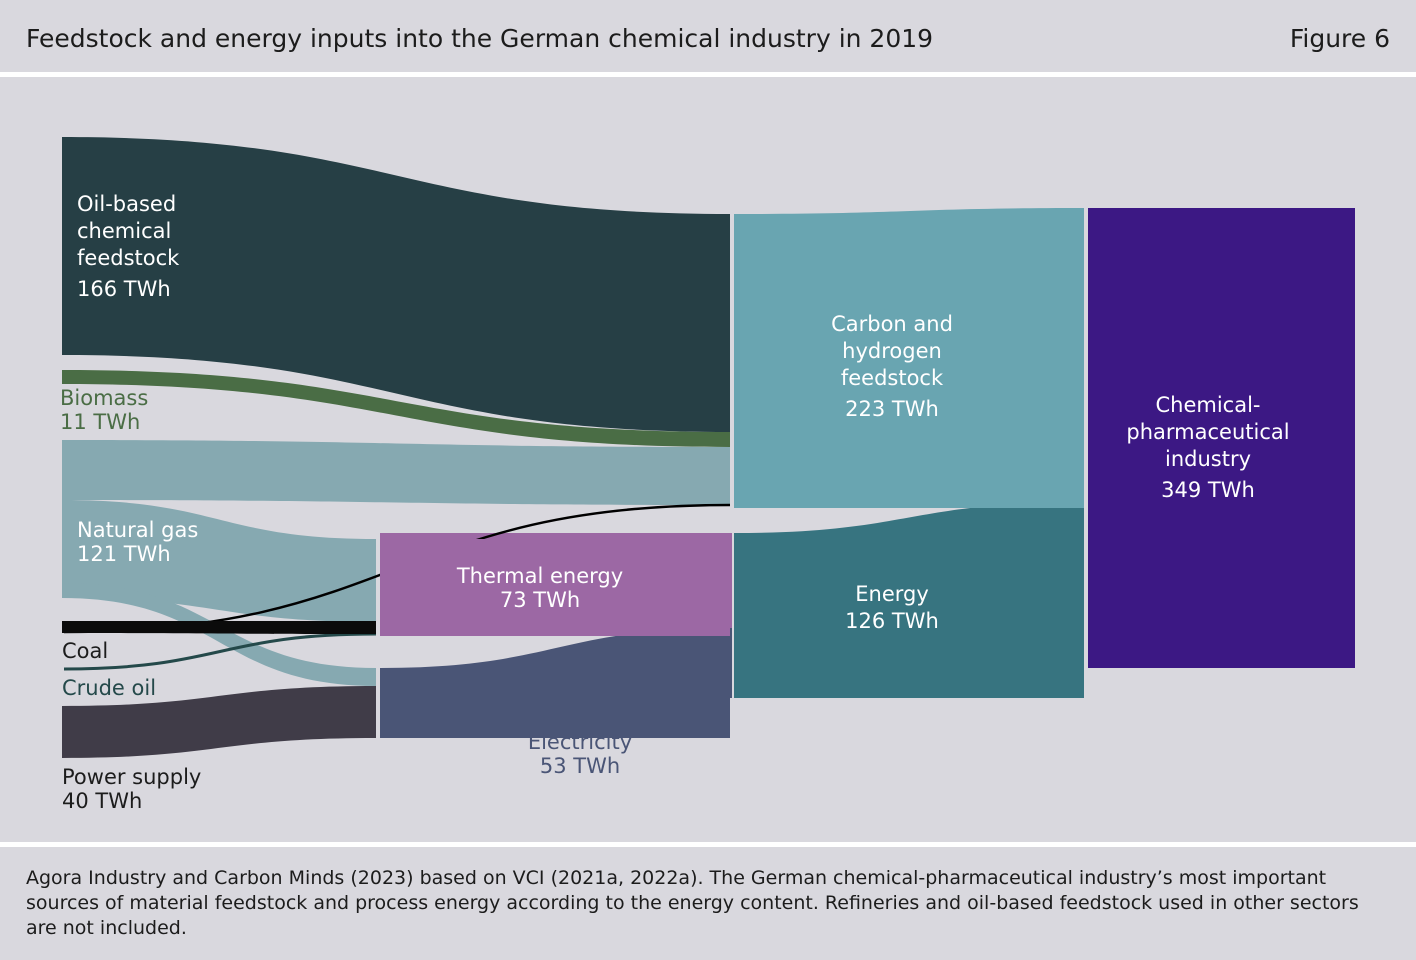  Describe the element at coordinates (1208, 459) in the screenshot. I see `node-label-industry-line-3: industry` at that location.